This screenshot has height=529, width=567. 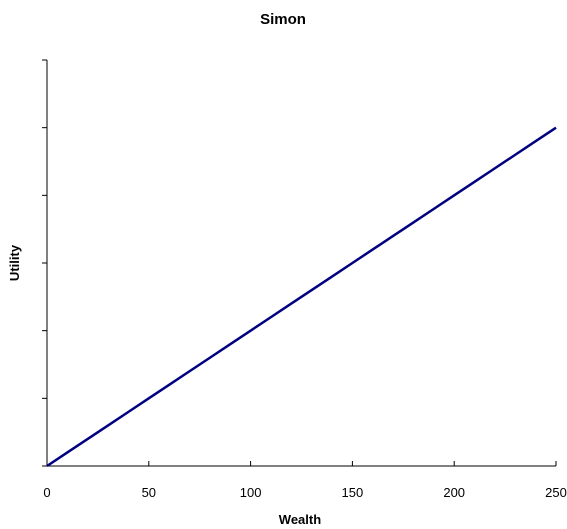 What do you see at coordinates (149, 492) in the screenshot?
I see `x-tick-label: 50` at bounding box center [149, 492].